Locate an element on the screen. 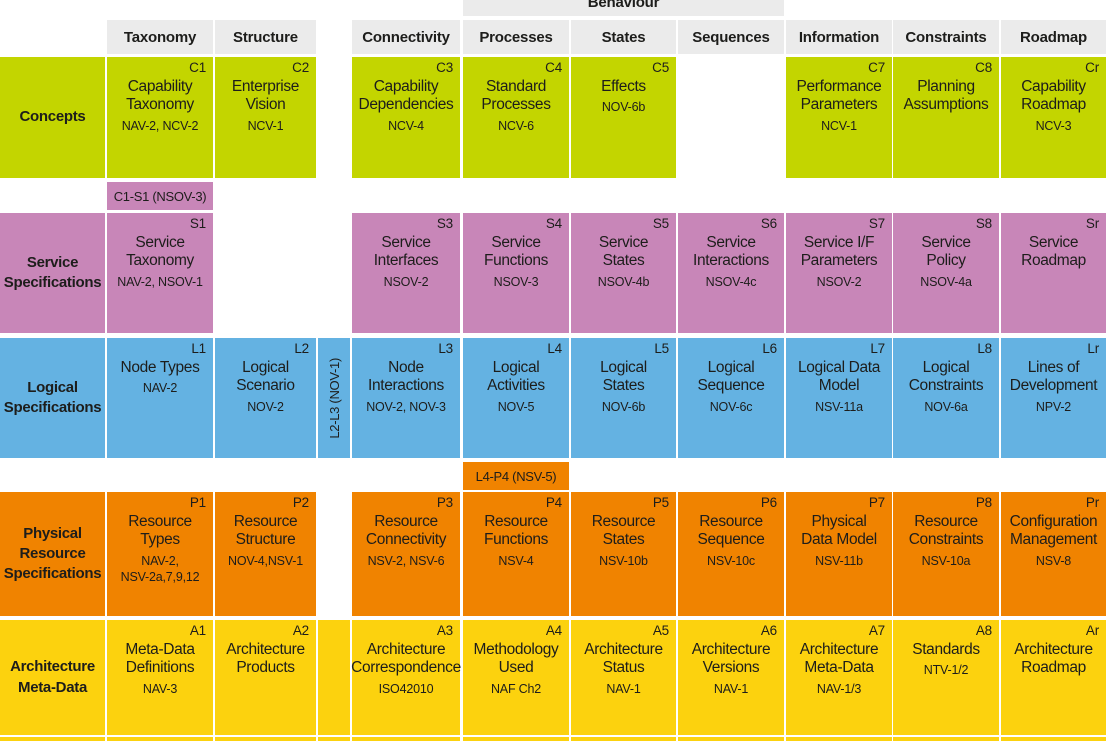  cell-s8: S8 Service Policy NSOV-4a is located at coordinates (946, 273).